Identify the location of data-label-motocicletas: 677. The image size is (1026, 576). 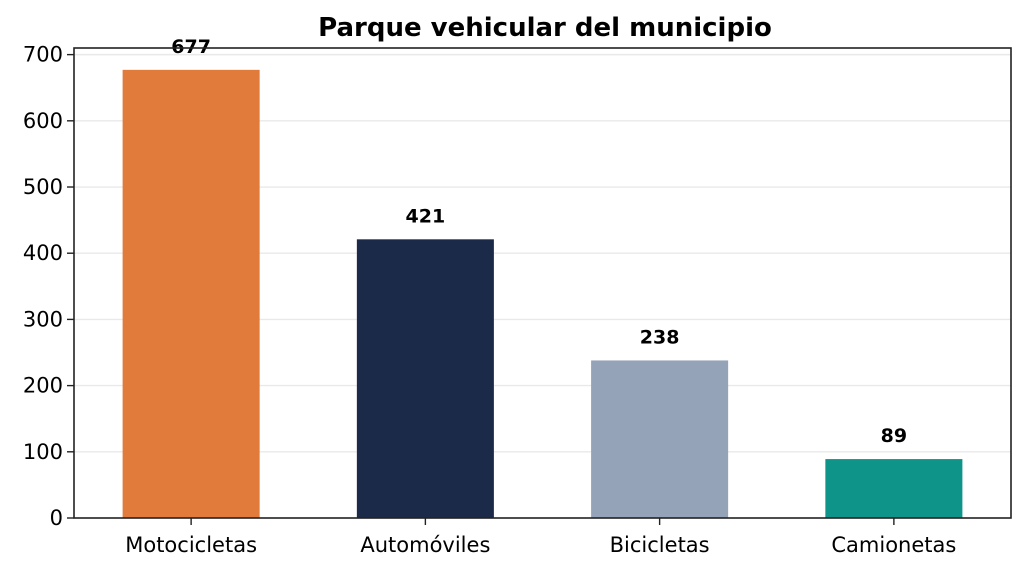
(191, 47).